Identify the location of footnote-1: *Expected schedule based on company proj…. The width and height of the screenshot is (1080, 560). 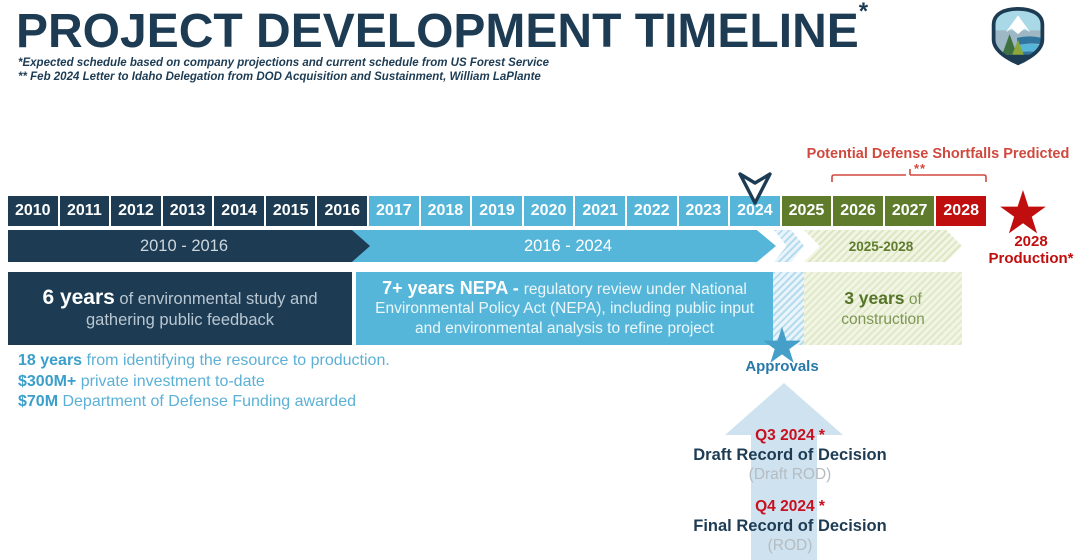
(284, 63).